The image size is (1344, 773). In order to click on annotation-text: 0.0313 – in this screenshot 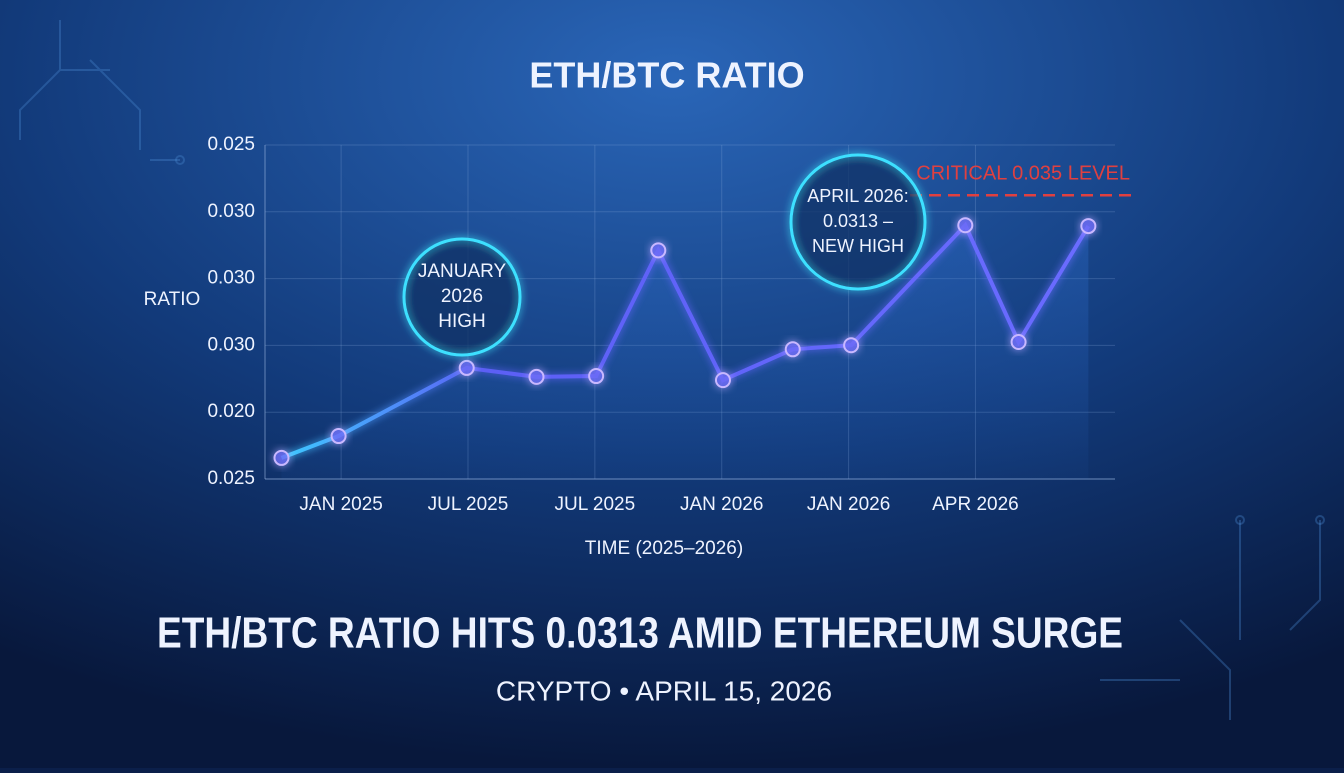, I will do `click(858, 221)`.